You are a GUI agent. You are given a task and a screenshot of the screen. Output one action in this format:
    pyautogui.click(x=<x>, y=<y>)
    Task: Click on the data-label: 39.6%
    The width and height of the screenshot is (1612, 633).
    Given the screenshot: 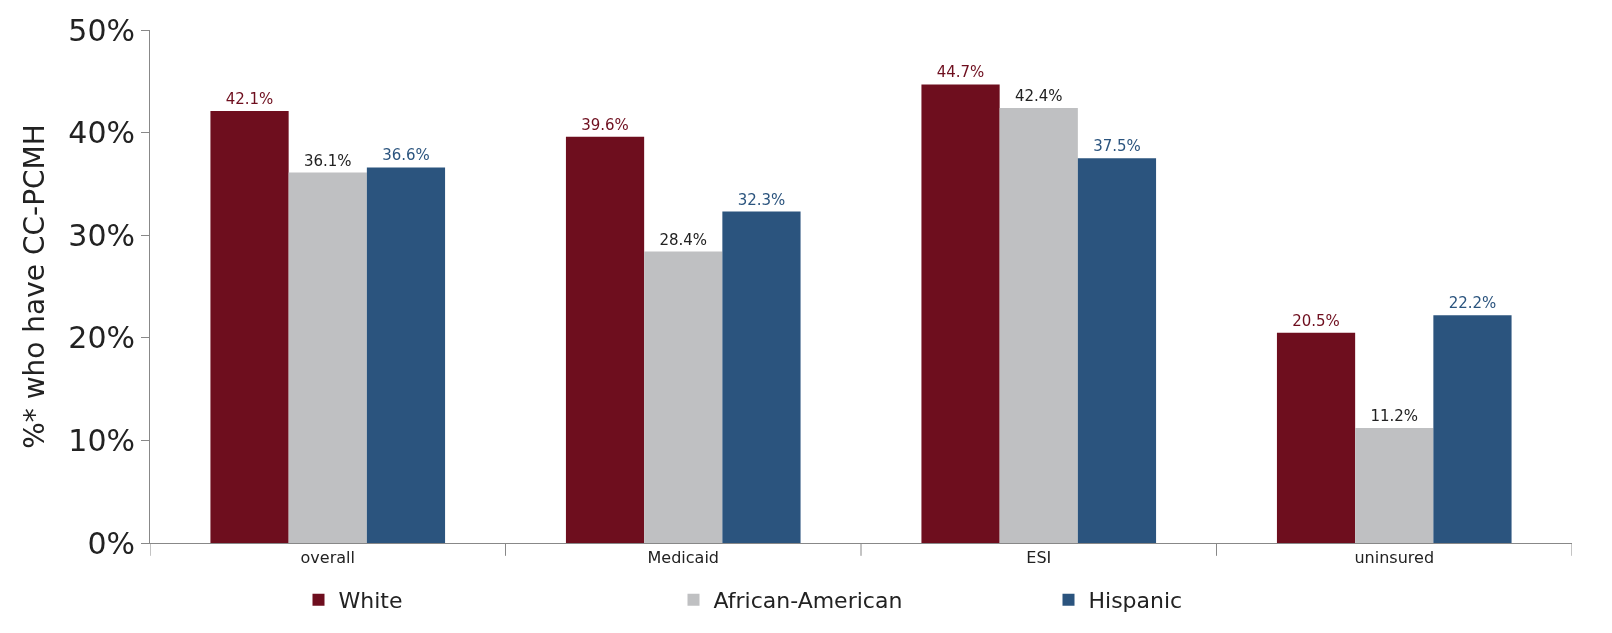 What is the action you would take?
    pyautogui.click(x=605, y=124)
    